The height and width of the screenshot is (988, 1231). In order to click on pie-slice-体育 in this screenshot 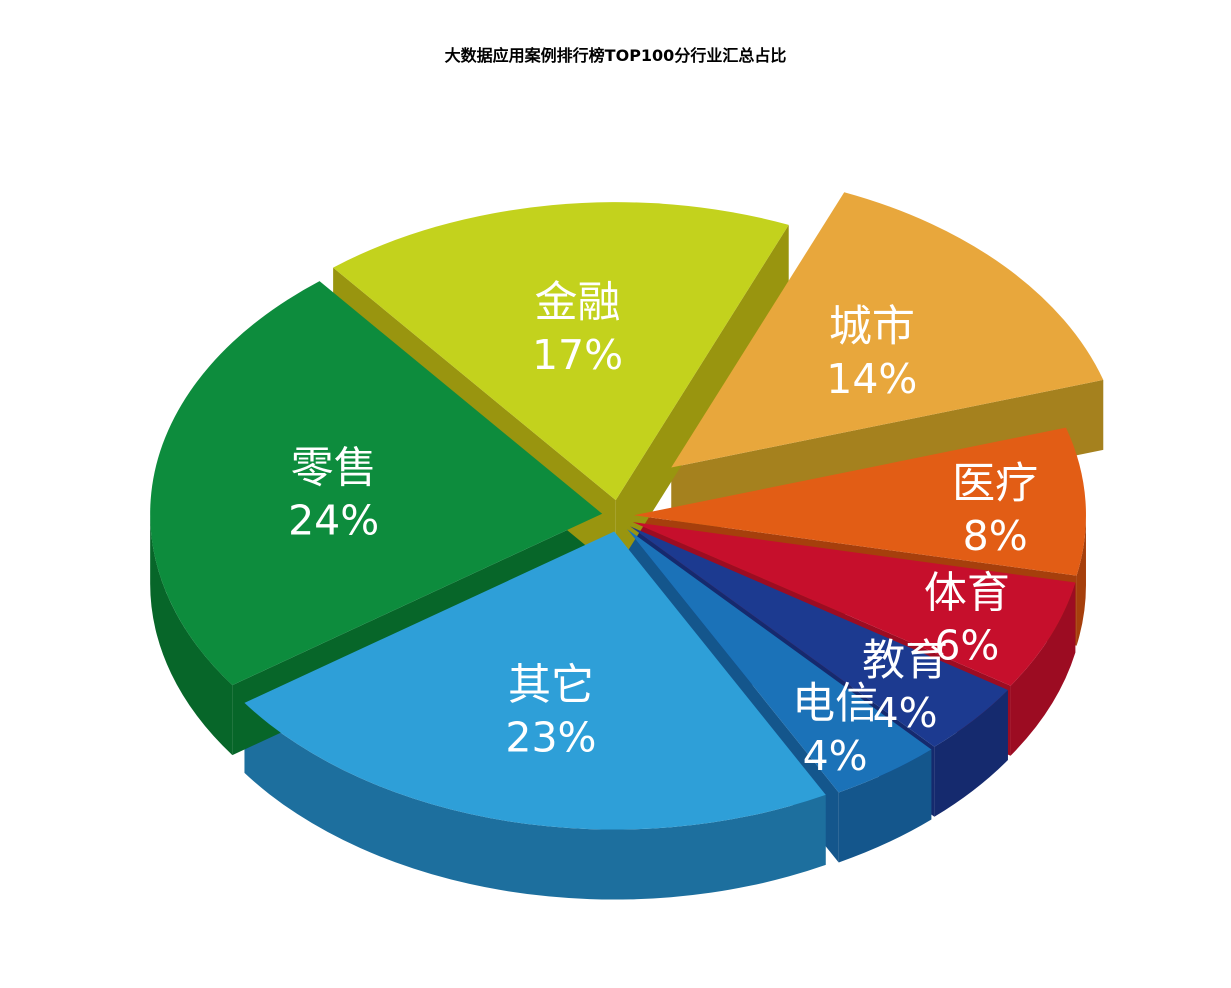, I will do `click(854, 604)`.